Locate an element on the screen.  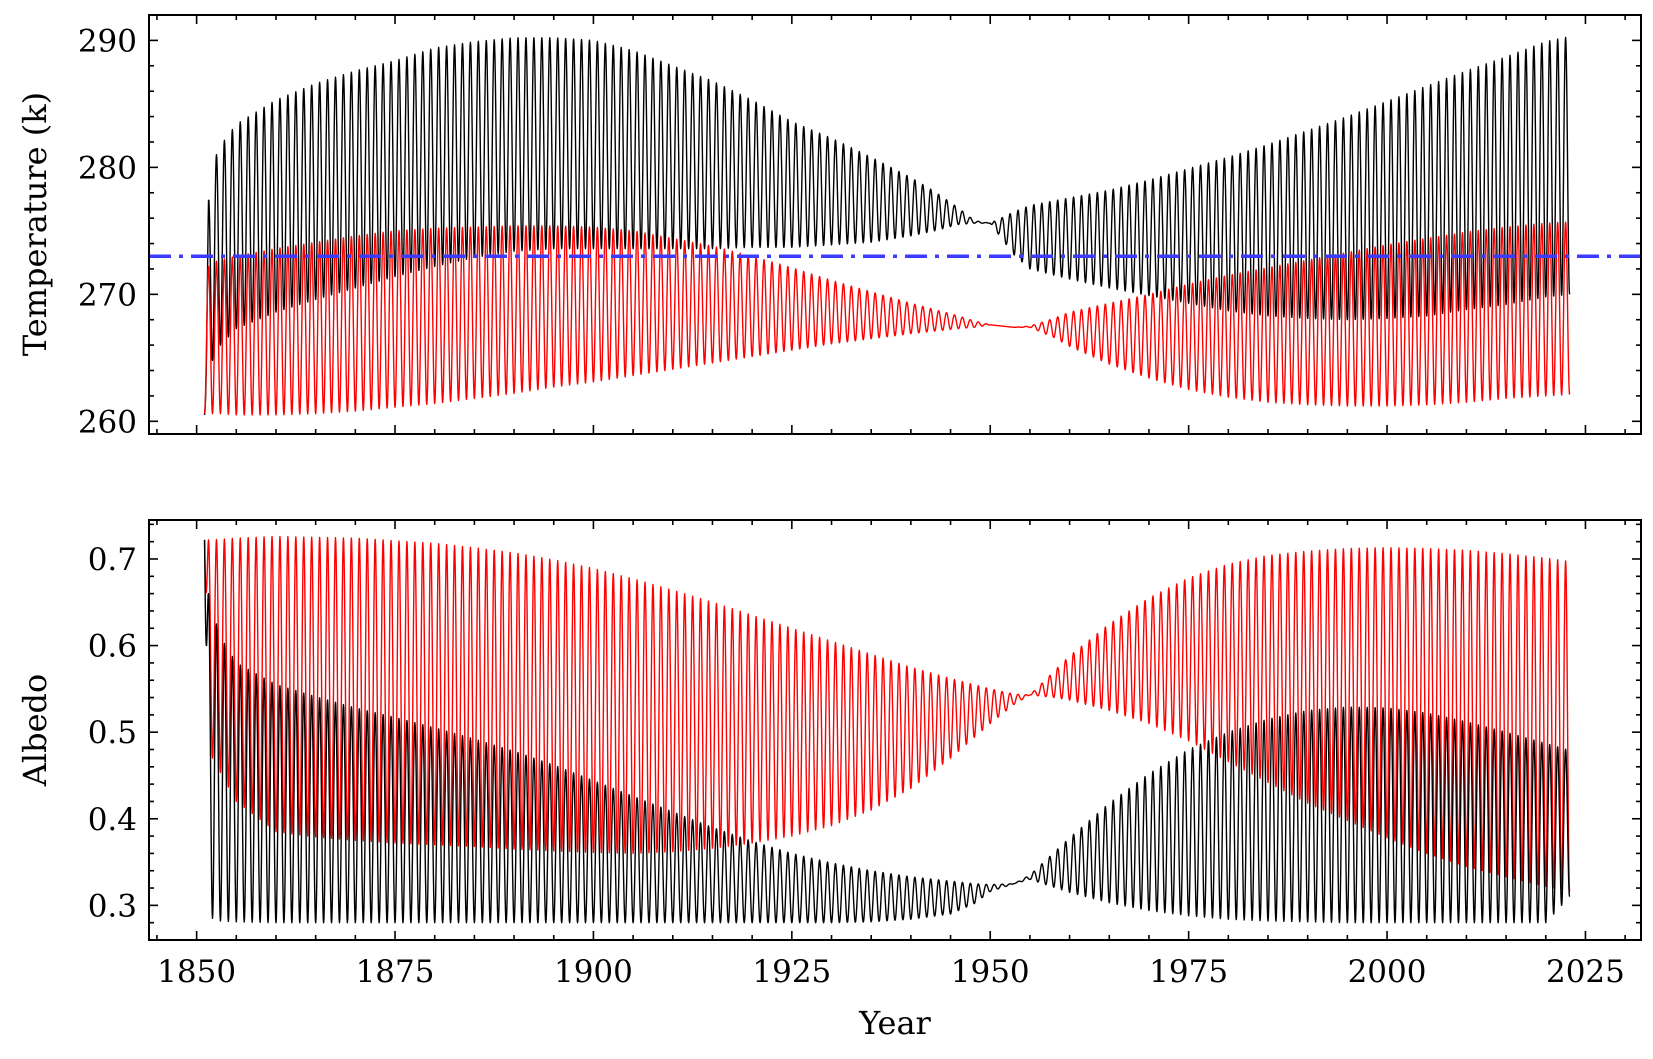
y-tick-label: 0.6 is located at coordinates (112, 647).